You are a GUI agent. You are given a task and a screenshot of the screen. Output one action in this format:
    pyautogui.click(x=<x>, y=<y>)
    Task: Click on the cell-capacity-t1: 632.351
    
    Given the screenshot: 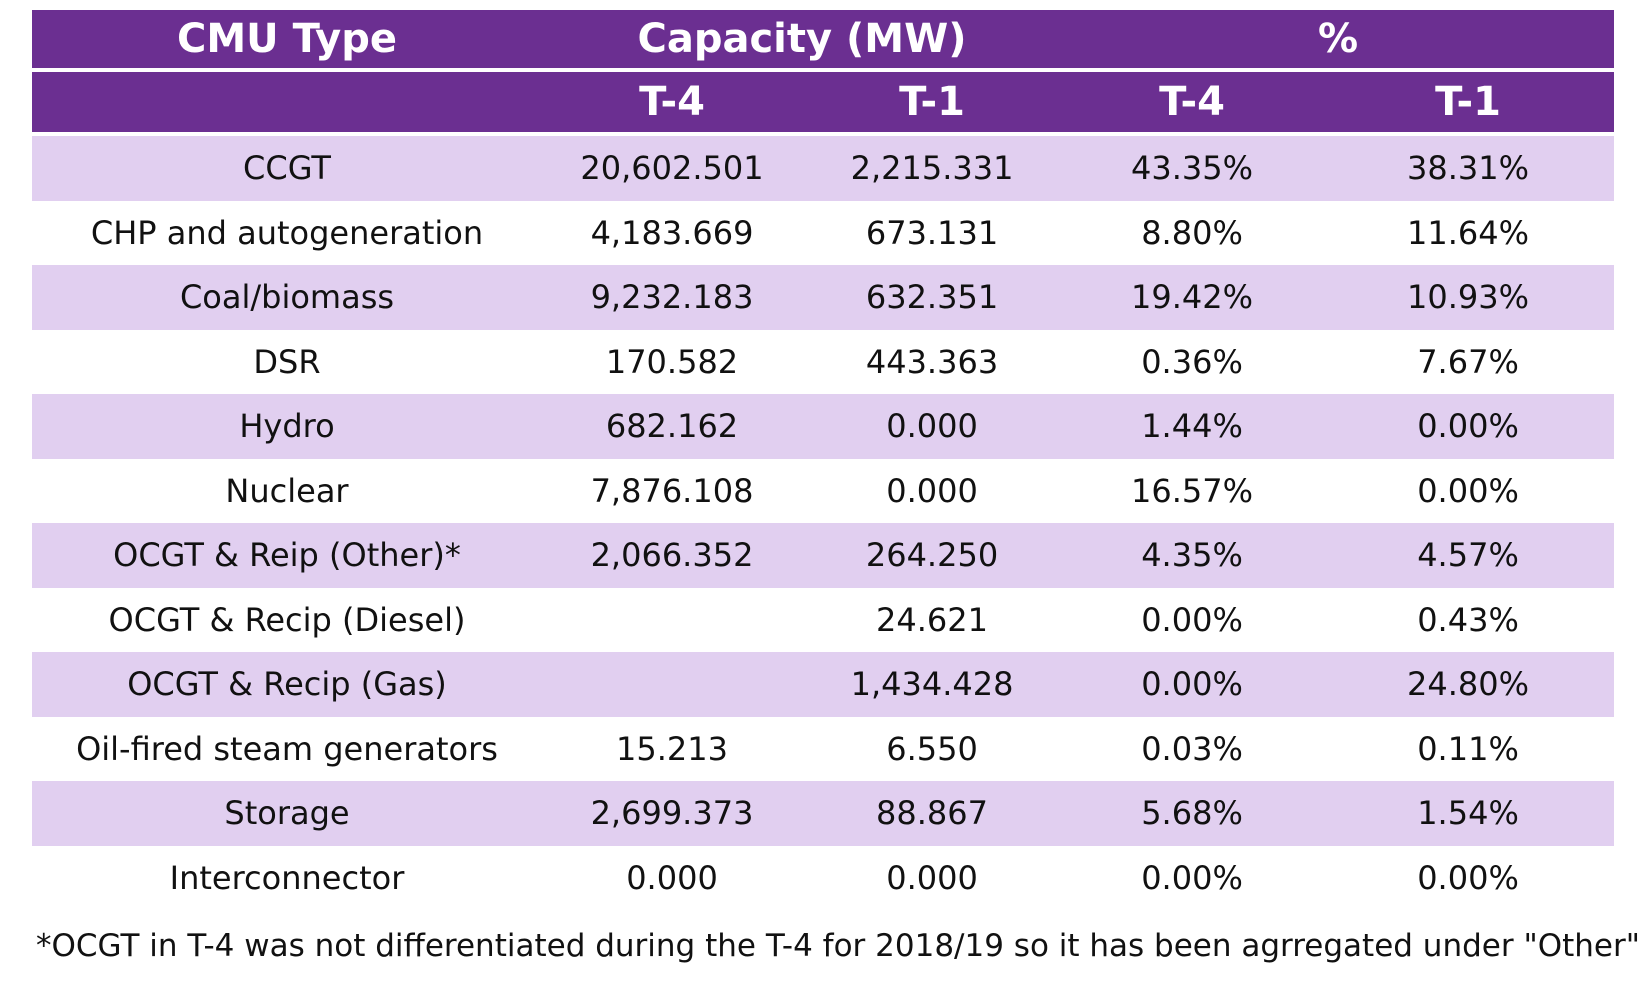 What is the action you would take?
    pyautogui.click(x=932, y=297)
    